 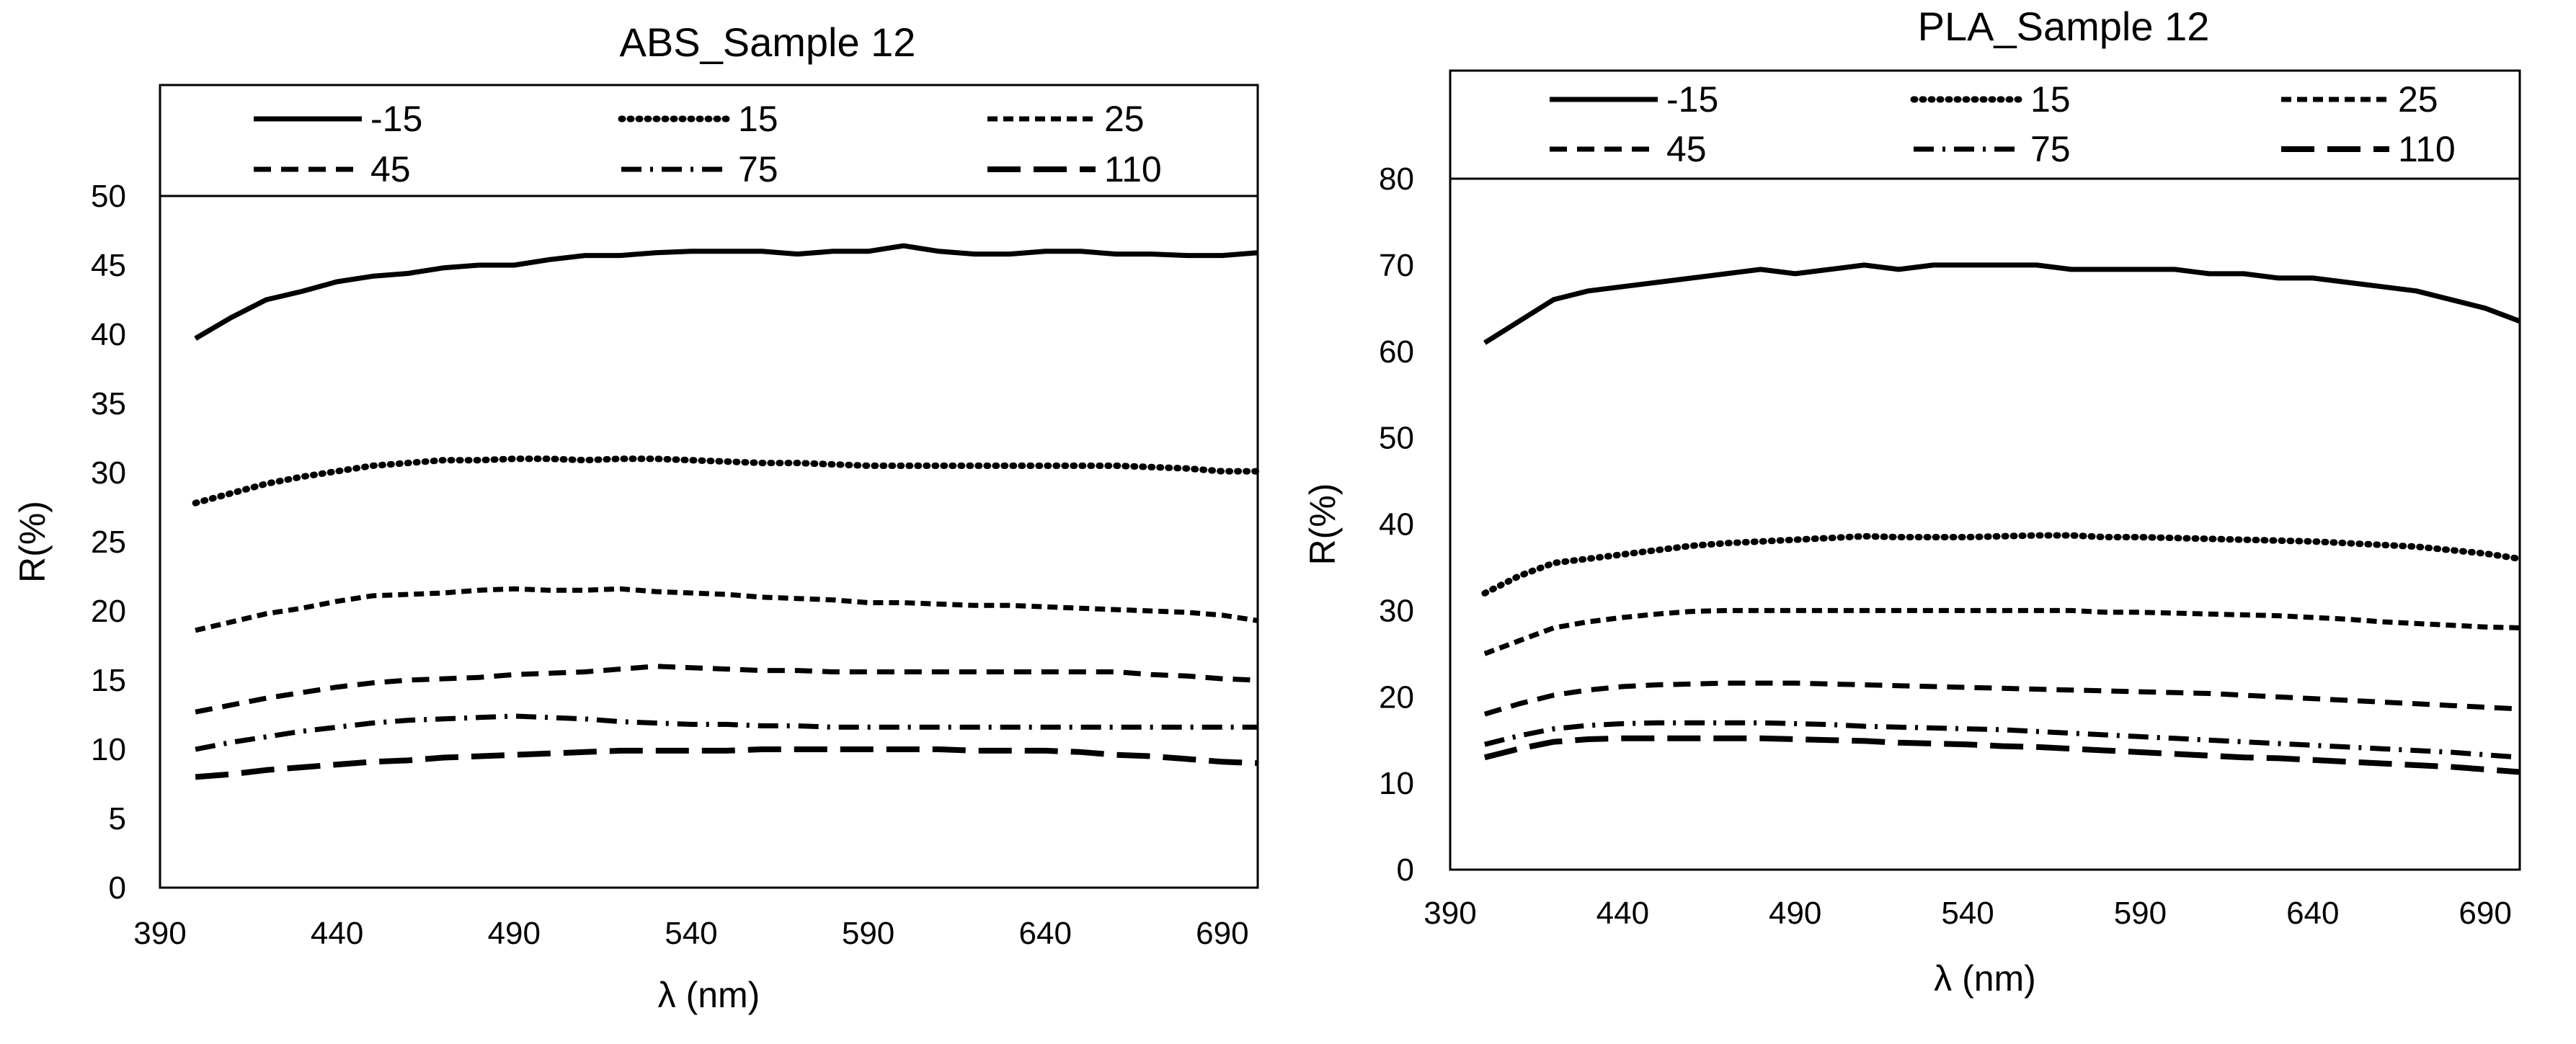 I want to click on y-tick-label: 15, so click(x=108, y=681).